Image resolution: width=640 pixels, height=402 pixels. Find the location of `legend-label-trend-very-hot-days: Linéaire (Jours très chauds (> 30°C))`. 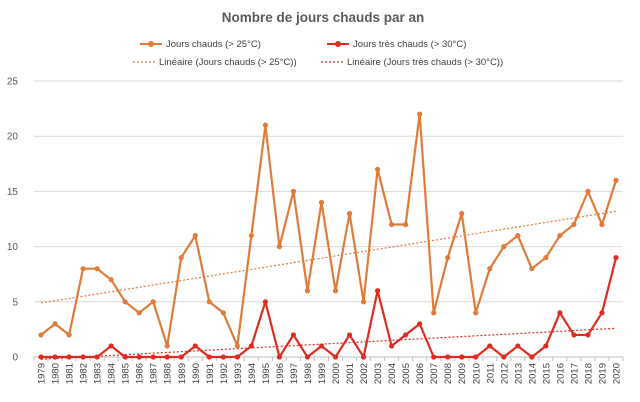

legend-label-trend-very-hot-days: Linéaire (Jours très chauds (> 30°C)) is located at coordinates (425, 62).